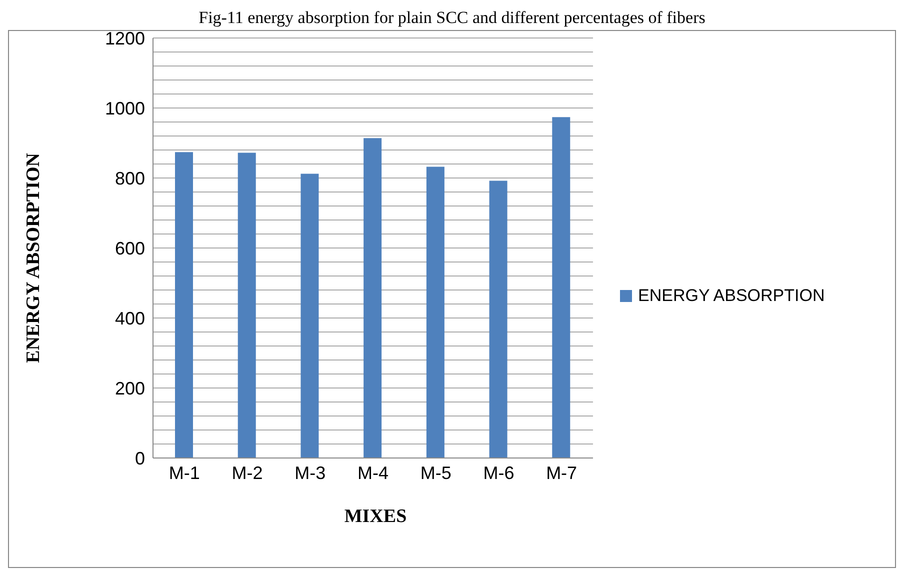 Image resolution: width=904 pixels, height=576 pixels. I want to click on x-tick-label: M-6, so click(498, 472).